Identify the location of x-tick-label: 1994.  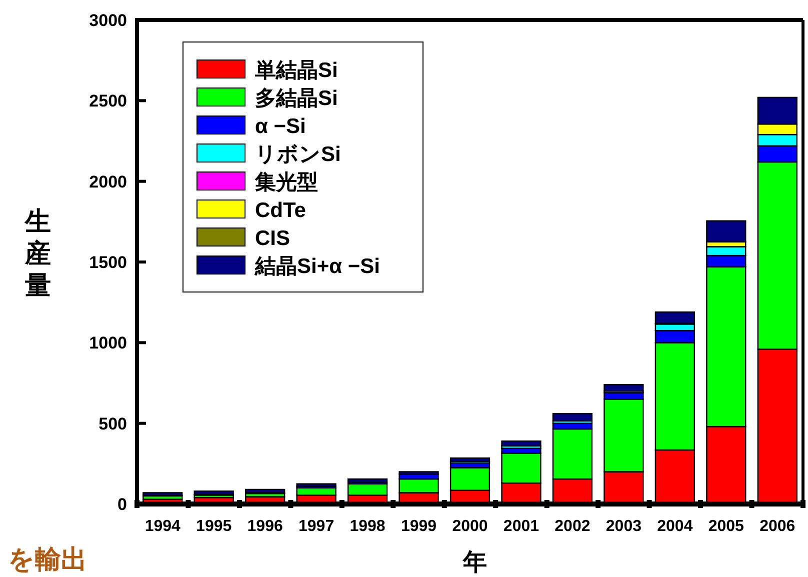
(162, 526).